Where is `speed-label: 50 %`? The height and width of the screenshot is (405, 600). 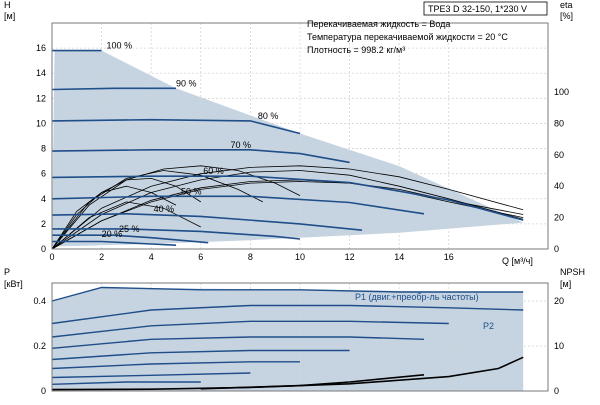 speed-label: 50 % is located at coordinates (191, 191).